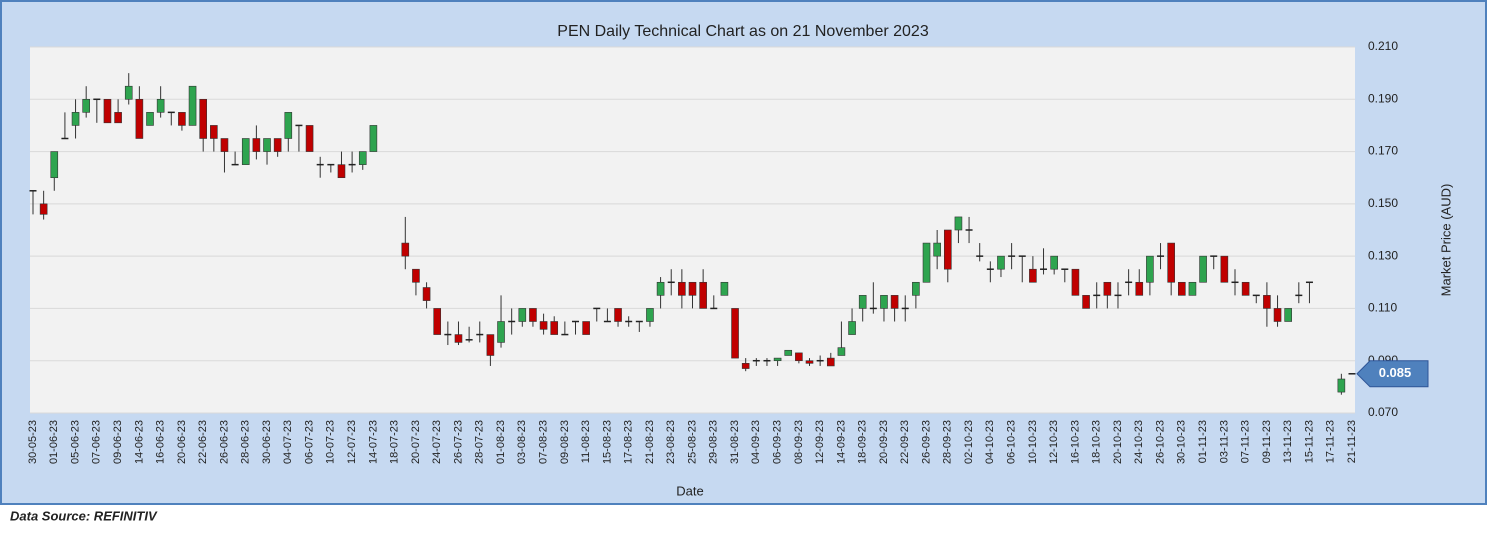  I want to click on x-tick-label: 23-08-23, so click(671, 442).